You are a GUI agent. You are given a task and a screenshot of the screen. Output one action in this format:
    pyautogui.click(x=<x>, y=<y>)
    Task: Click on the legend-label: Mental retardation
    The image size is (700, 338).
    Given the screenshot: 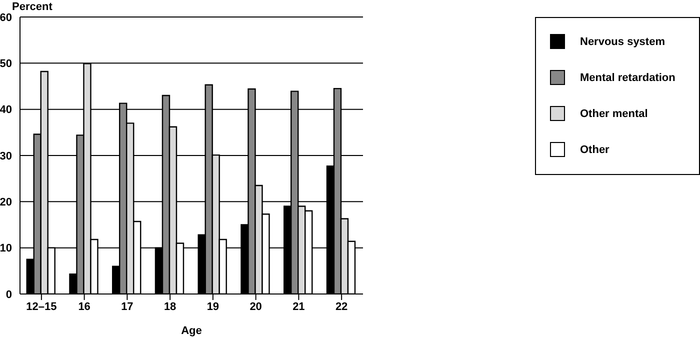 What is the action you would take?
    pyautogui.click(x=628, y=78)
    